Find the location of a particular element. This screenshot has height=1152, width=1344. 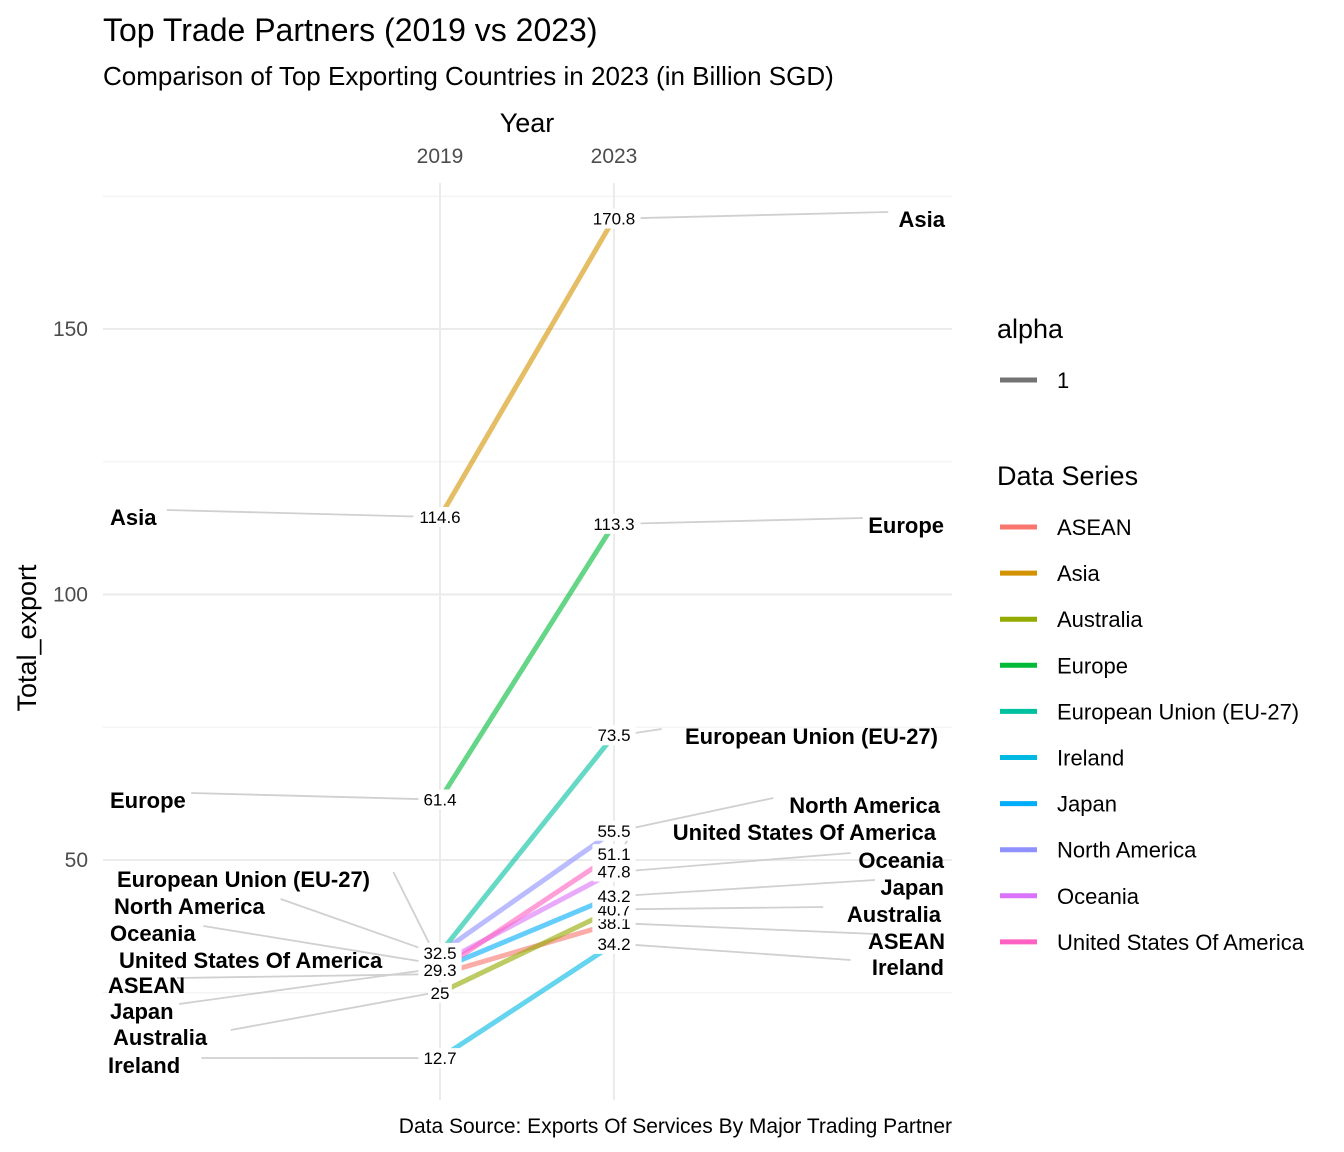

value-label-europe-2019: 61.4 is located at coordinates (439, 799).